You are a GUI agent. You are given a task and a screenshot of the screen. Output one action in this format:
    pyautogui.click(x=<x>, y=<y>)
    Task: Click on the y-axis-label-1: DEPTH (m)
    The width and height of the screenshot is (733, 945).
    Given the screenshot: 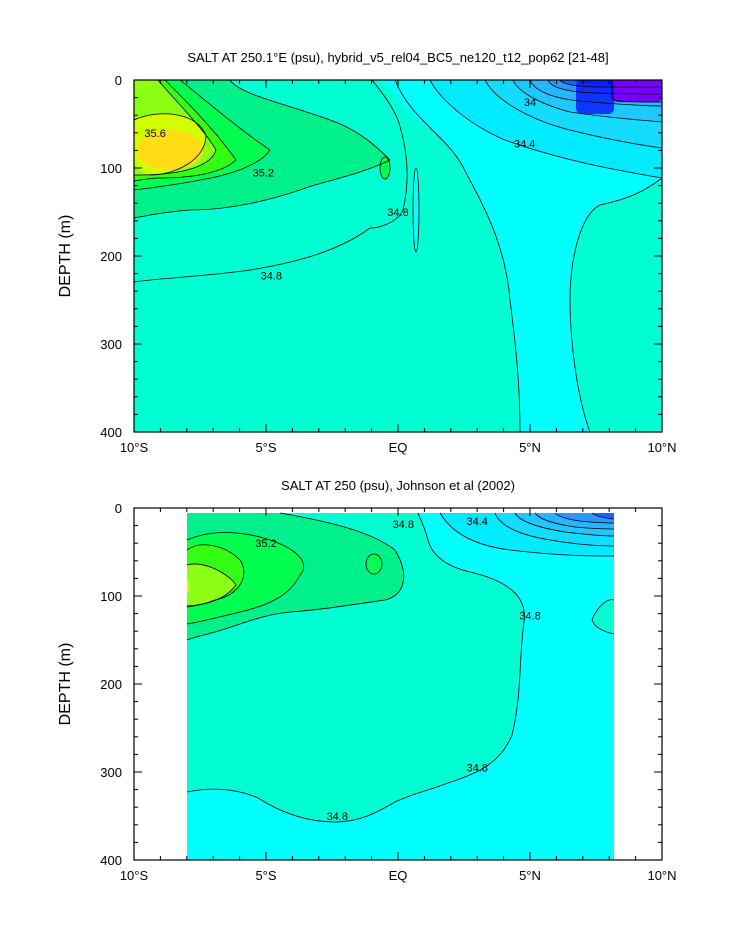 What is the action you would take?
    pyautogui.click(x=65, y=256)
    